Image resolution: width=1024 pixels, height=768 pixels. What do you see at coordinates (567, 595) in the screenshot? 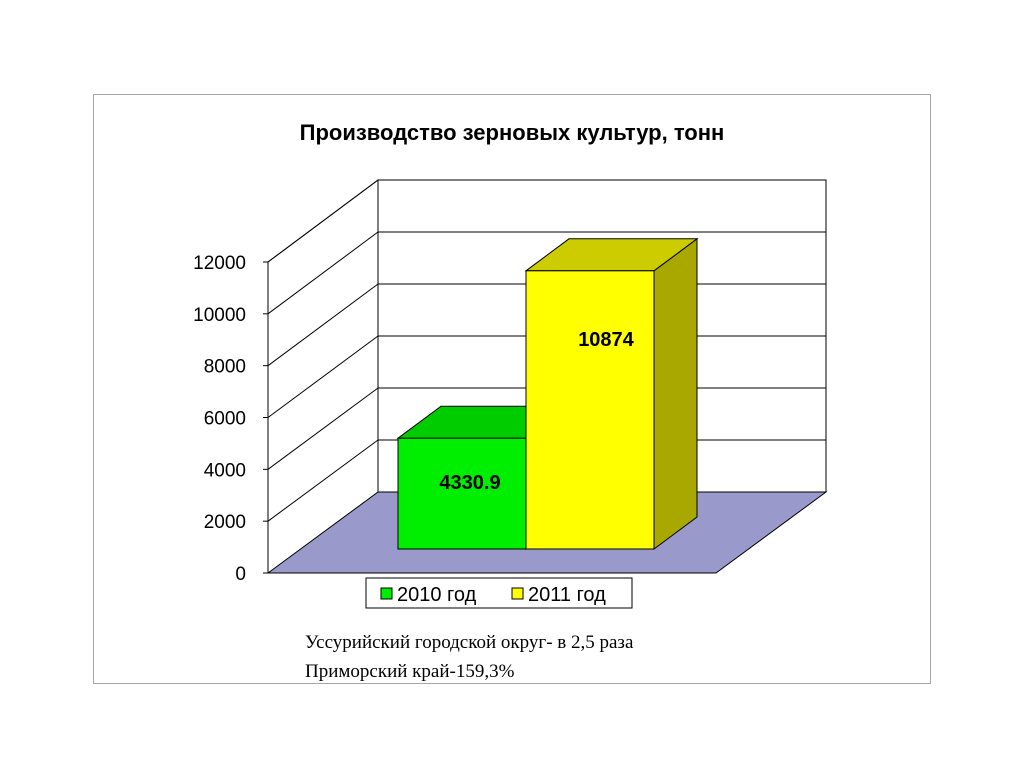
I see `legend-label-2: 2011 год` at bounding box center [567, 595].